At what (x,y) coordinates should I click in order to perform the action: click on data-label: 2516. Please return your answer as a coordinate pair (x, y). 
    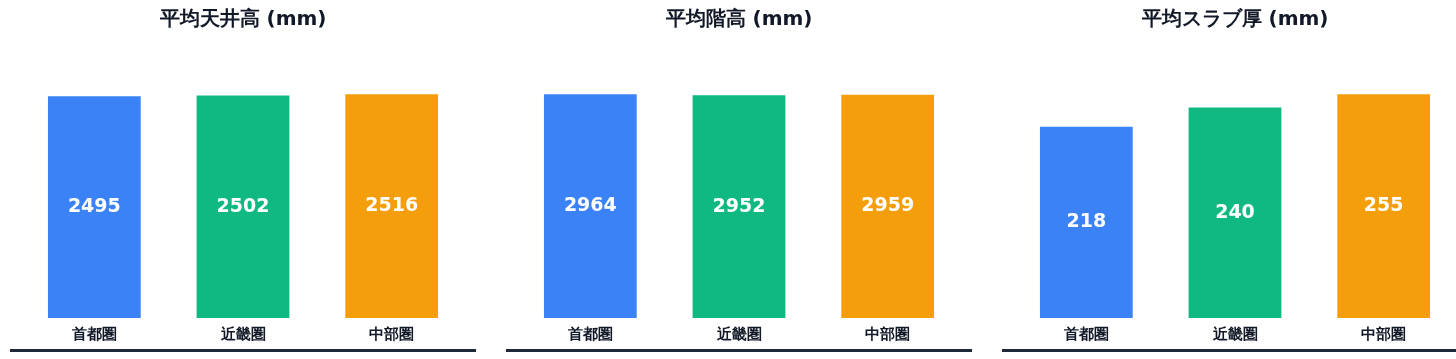
    Looking at the image, I should click on (392, 204).